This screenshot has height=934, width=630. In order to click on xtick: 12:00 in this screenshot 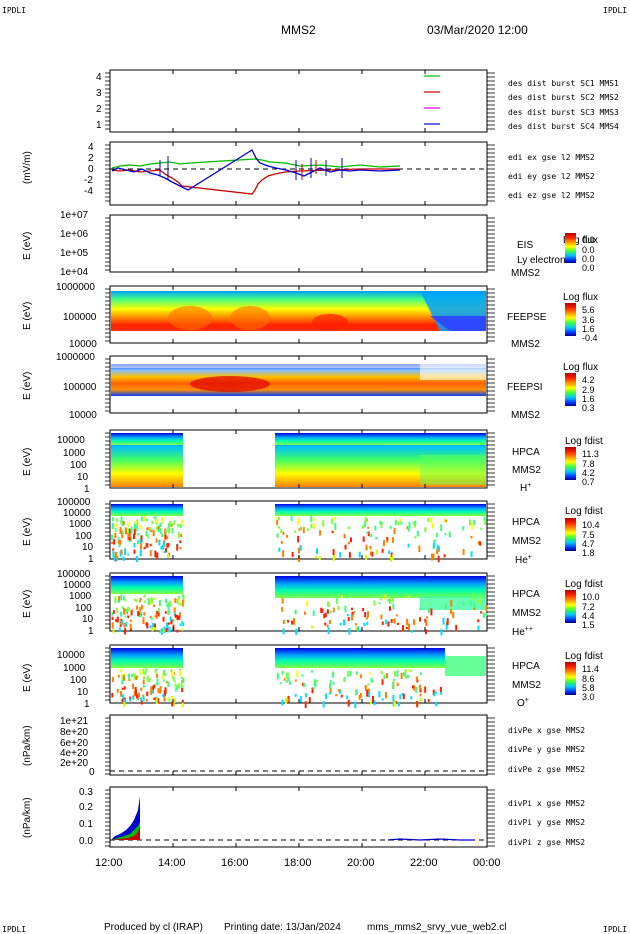, I will do `click(109, 863)`.